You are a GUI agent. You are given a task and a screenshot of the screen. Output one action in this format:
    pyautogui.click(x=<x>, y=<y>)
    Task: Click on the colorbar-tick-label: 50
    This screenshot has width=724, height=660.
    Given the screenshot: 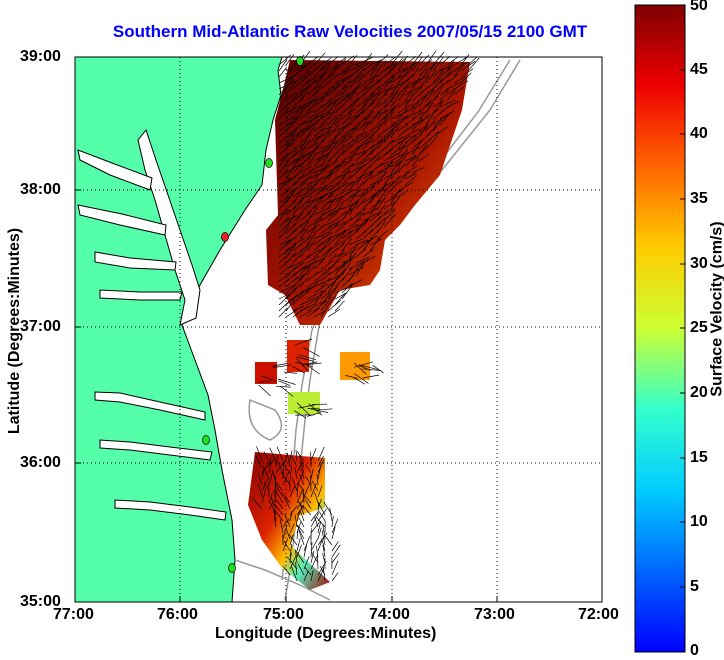 What is the action you would take?
    pyautogui.click(x=699, y=7)
    